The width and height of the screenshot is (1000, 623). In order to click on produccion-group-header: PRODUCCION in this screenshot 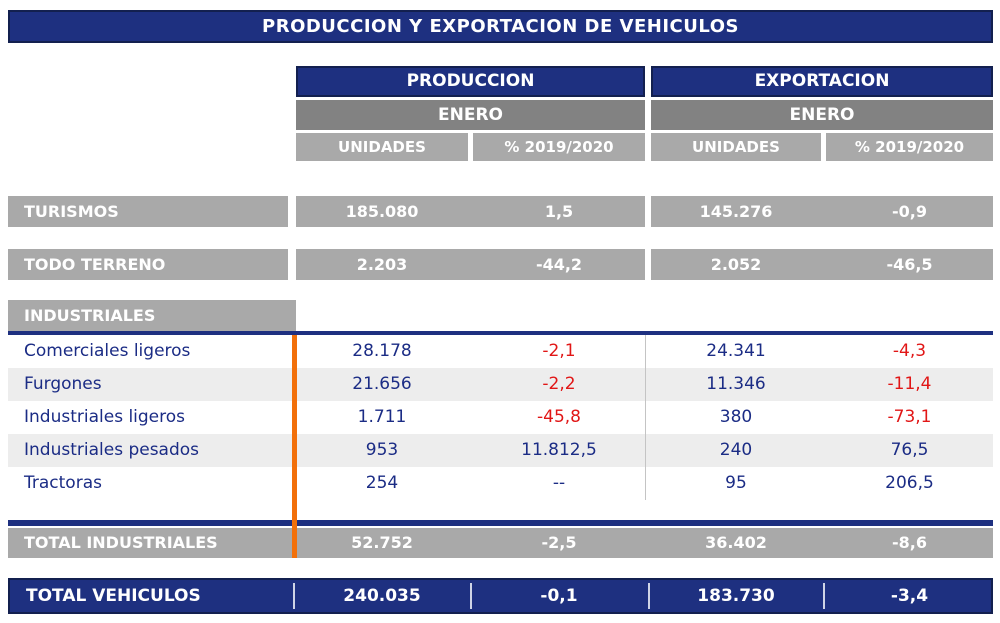, I will do `click(470, 81)`.